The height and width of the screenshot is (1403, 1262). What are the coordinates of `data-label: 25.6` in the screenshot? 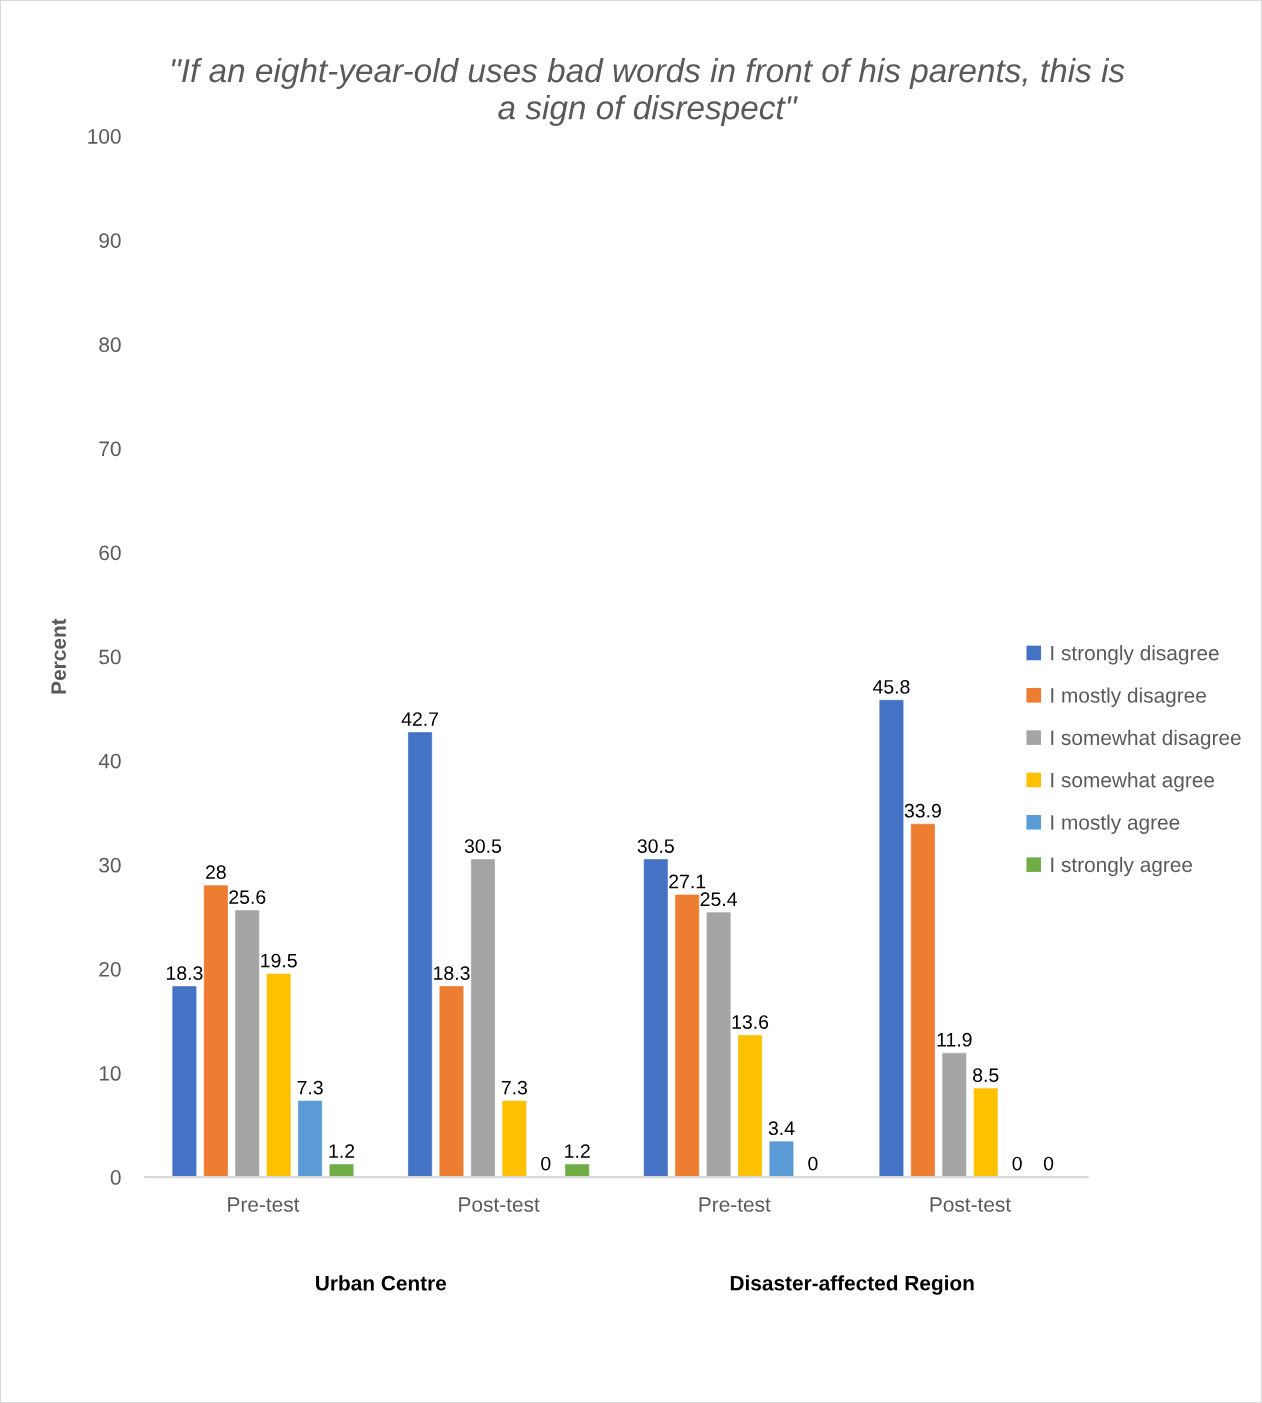 It's located at (247, 897).